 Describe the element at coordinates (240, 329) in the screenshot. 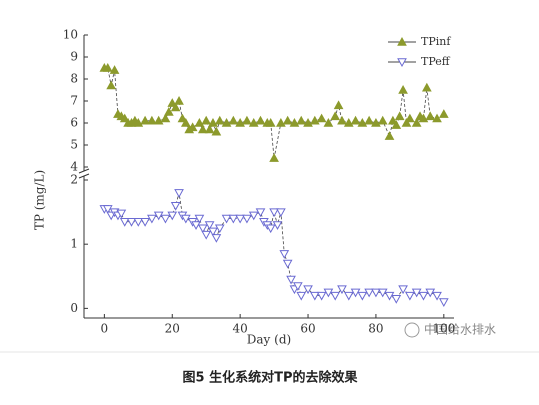

I see `x-tick-label: 40` at that location.